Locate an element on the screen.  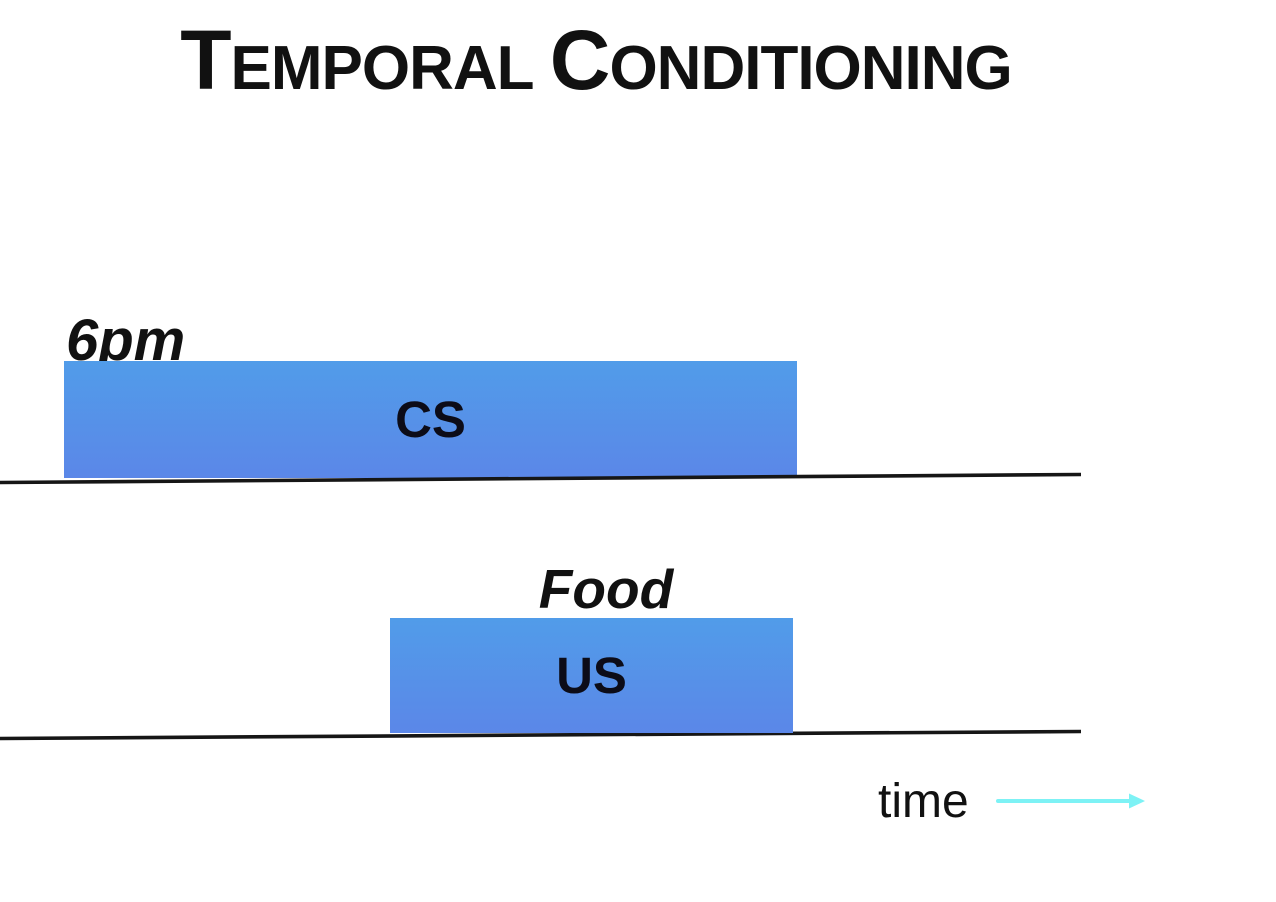
cs-onset-time-label: 6pm is located at coordinates (126, 340).